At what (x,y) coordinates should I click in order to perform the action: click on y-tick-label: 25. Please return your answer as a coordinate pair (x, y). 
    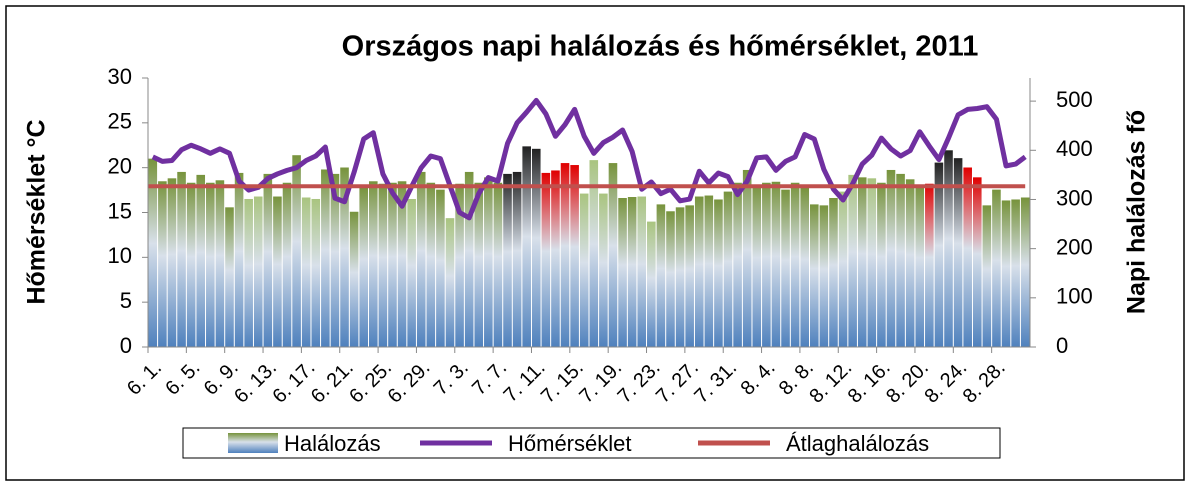
    Looking at the image, I should click on (120, 121).